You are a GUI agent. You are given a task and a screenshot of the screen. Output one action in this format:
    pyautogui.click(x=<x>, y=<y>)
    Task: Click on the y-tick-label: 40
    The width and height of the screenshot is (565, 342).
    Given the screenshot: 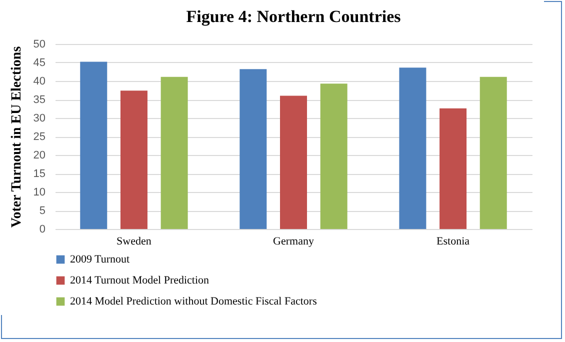 What is the action you would take?
    pyautogui.click(x=39, y=82)
    